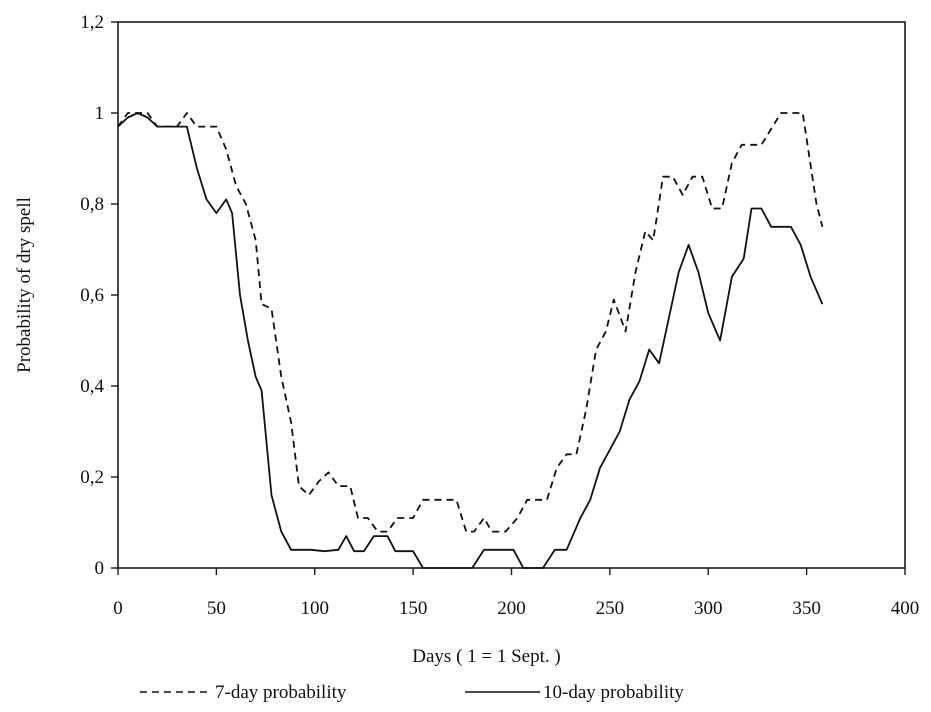  I want to click on x-tick-label: 100, so click(315, 608).